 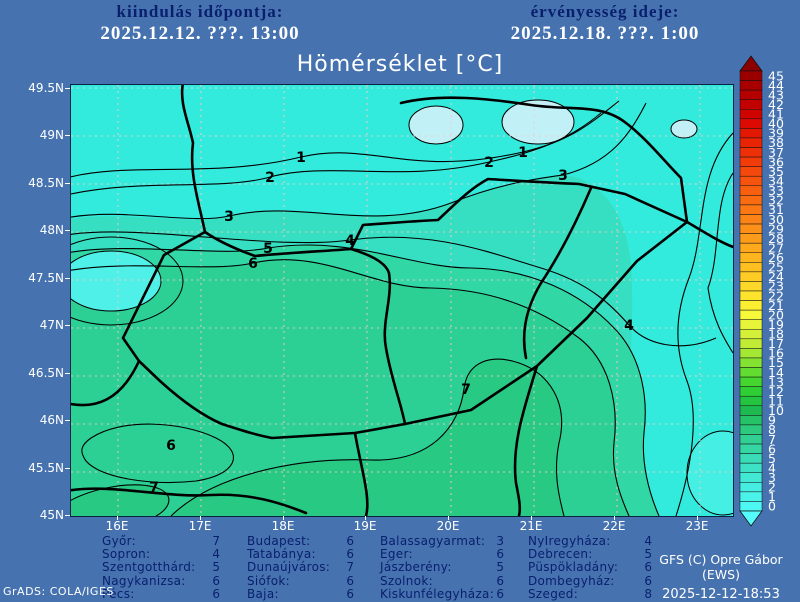 What do you see at coordinates (149, 567) in the screenshot?
I see `station-name: Szentgotthárd:` at bounding box center [149, 567].